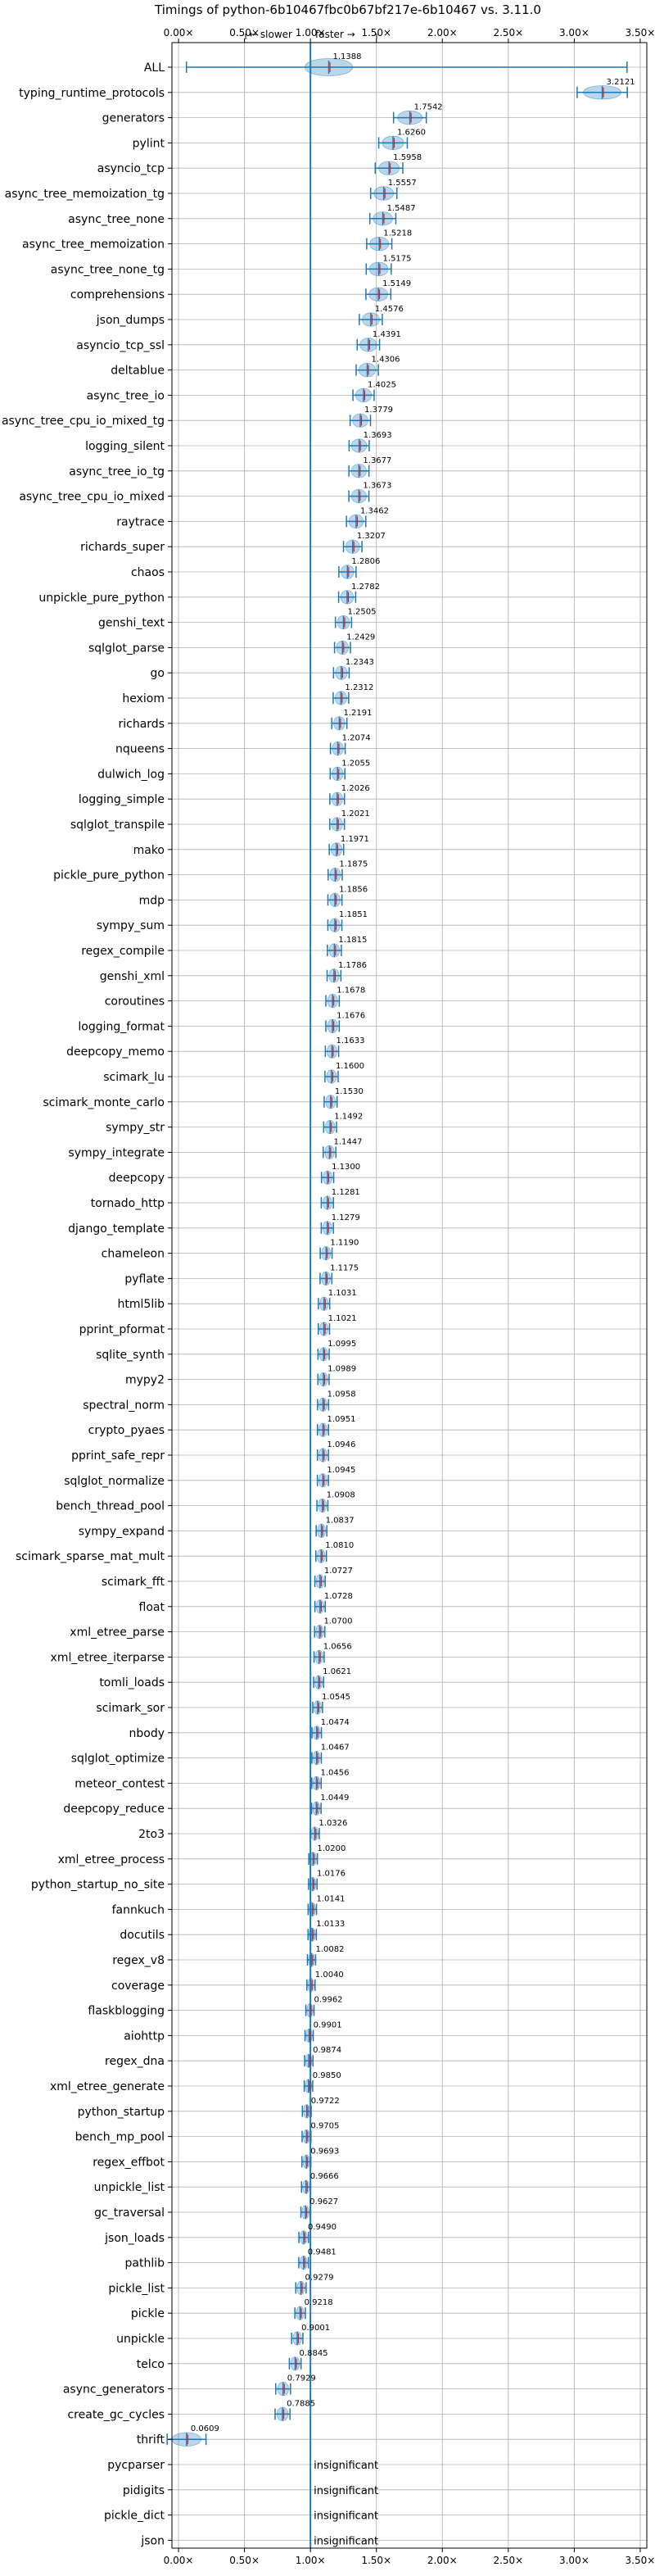  What do you see at coordinates (85, 194) in the screenshot?
I see `benchmark-label: async_tree_memoization_tg` at bounding box center [85, 194].